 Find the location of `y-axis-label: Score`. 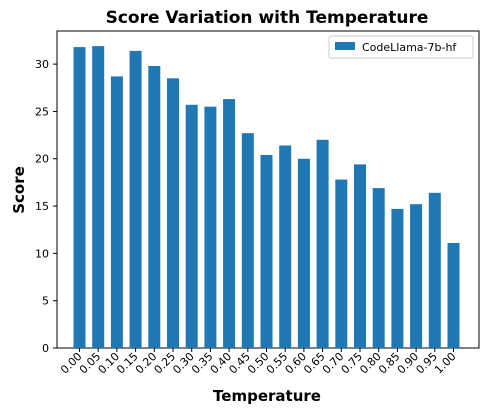

y-axis-label: Score is located at coordinates (19, 190).